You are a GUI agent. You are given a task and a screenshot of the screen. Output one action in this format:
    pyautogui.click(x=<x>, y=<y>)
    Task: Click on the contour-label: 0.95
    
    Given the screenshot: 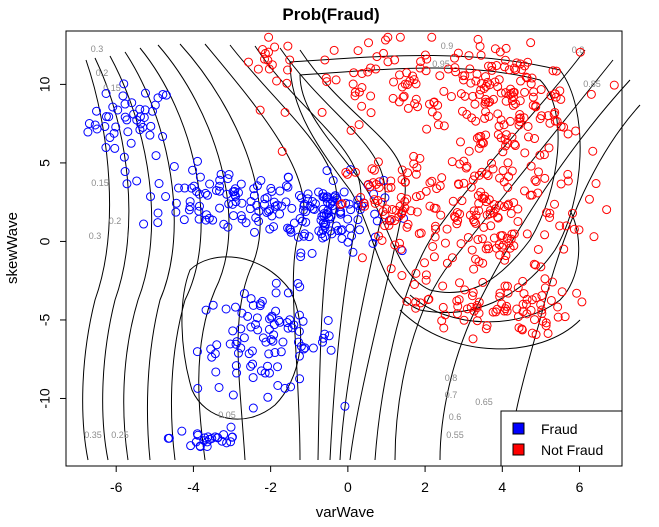 What is the action you would take?
    pyautogui.click(x=441, y=64)
    